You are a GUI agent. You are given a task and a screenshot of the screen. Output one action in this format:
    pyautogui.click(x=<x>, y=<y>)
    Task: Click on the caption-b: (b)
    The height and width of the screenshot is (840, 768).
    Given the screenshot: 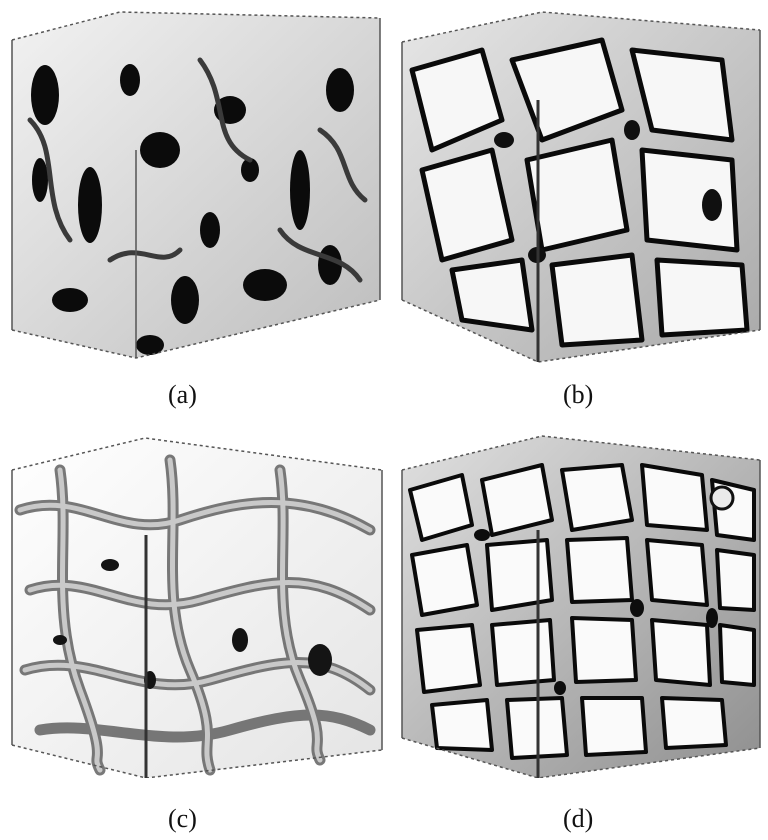 What is the action you would take?
    pyautogui.click(x=578, y=394)
    